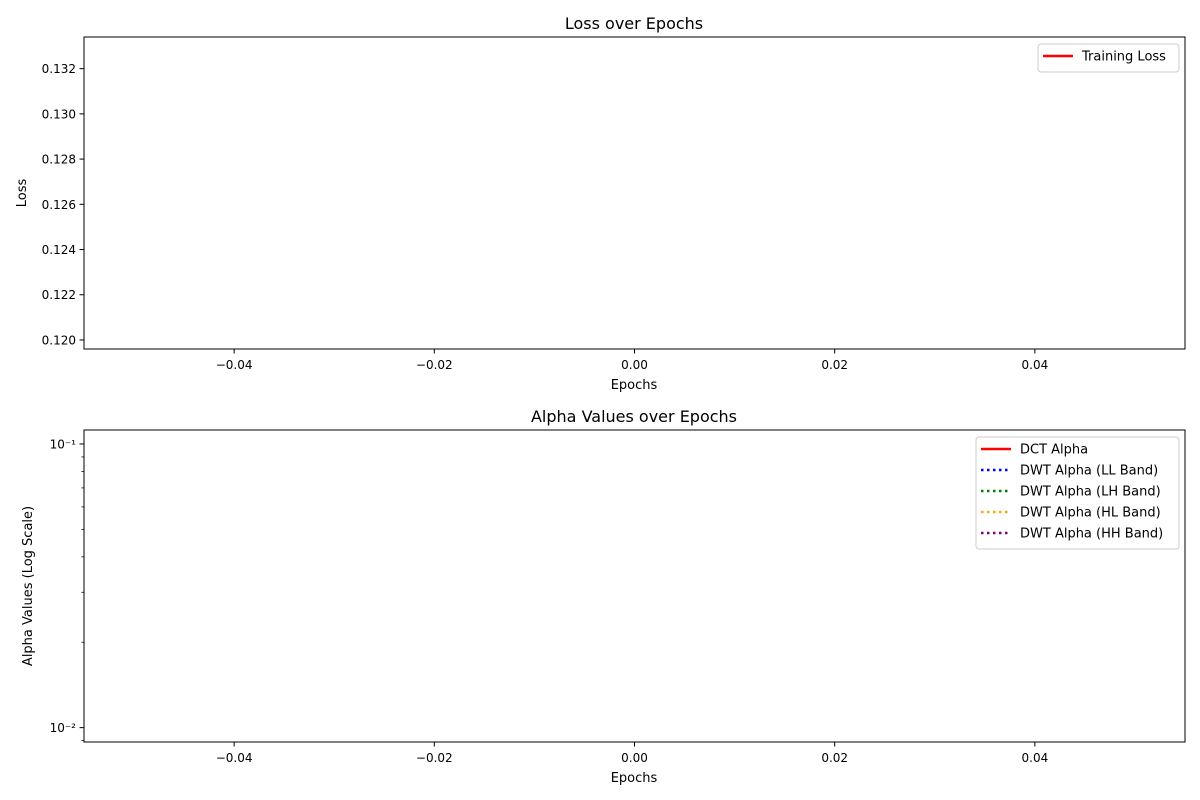 The height and width of the screenshot is (800, 1200). Describe the element at coordinates (634, 758) in the screenshot. I see `alpha-x-tick-label: 0.00` at that location.